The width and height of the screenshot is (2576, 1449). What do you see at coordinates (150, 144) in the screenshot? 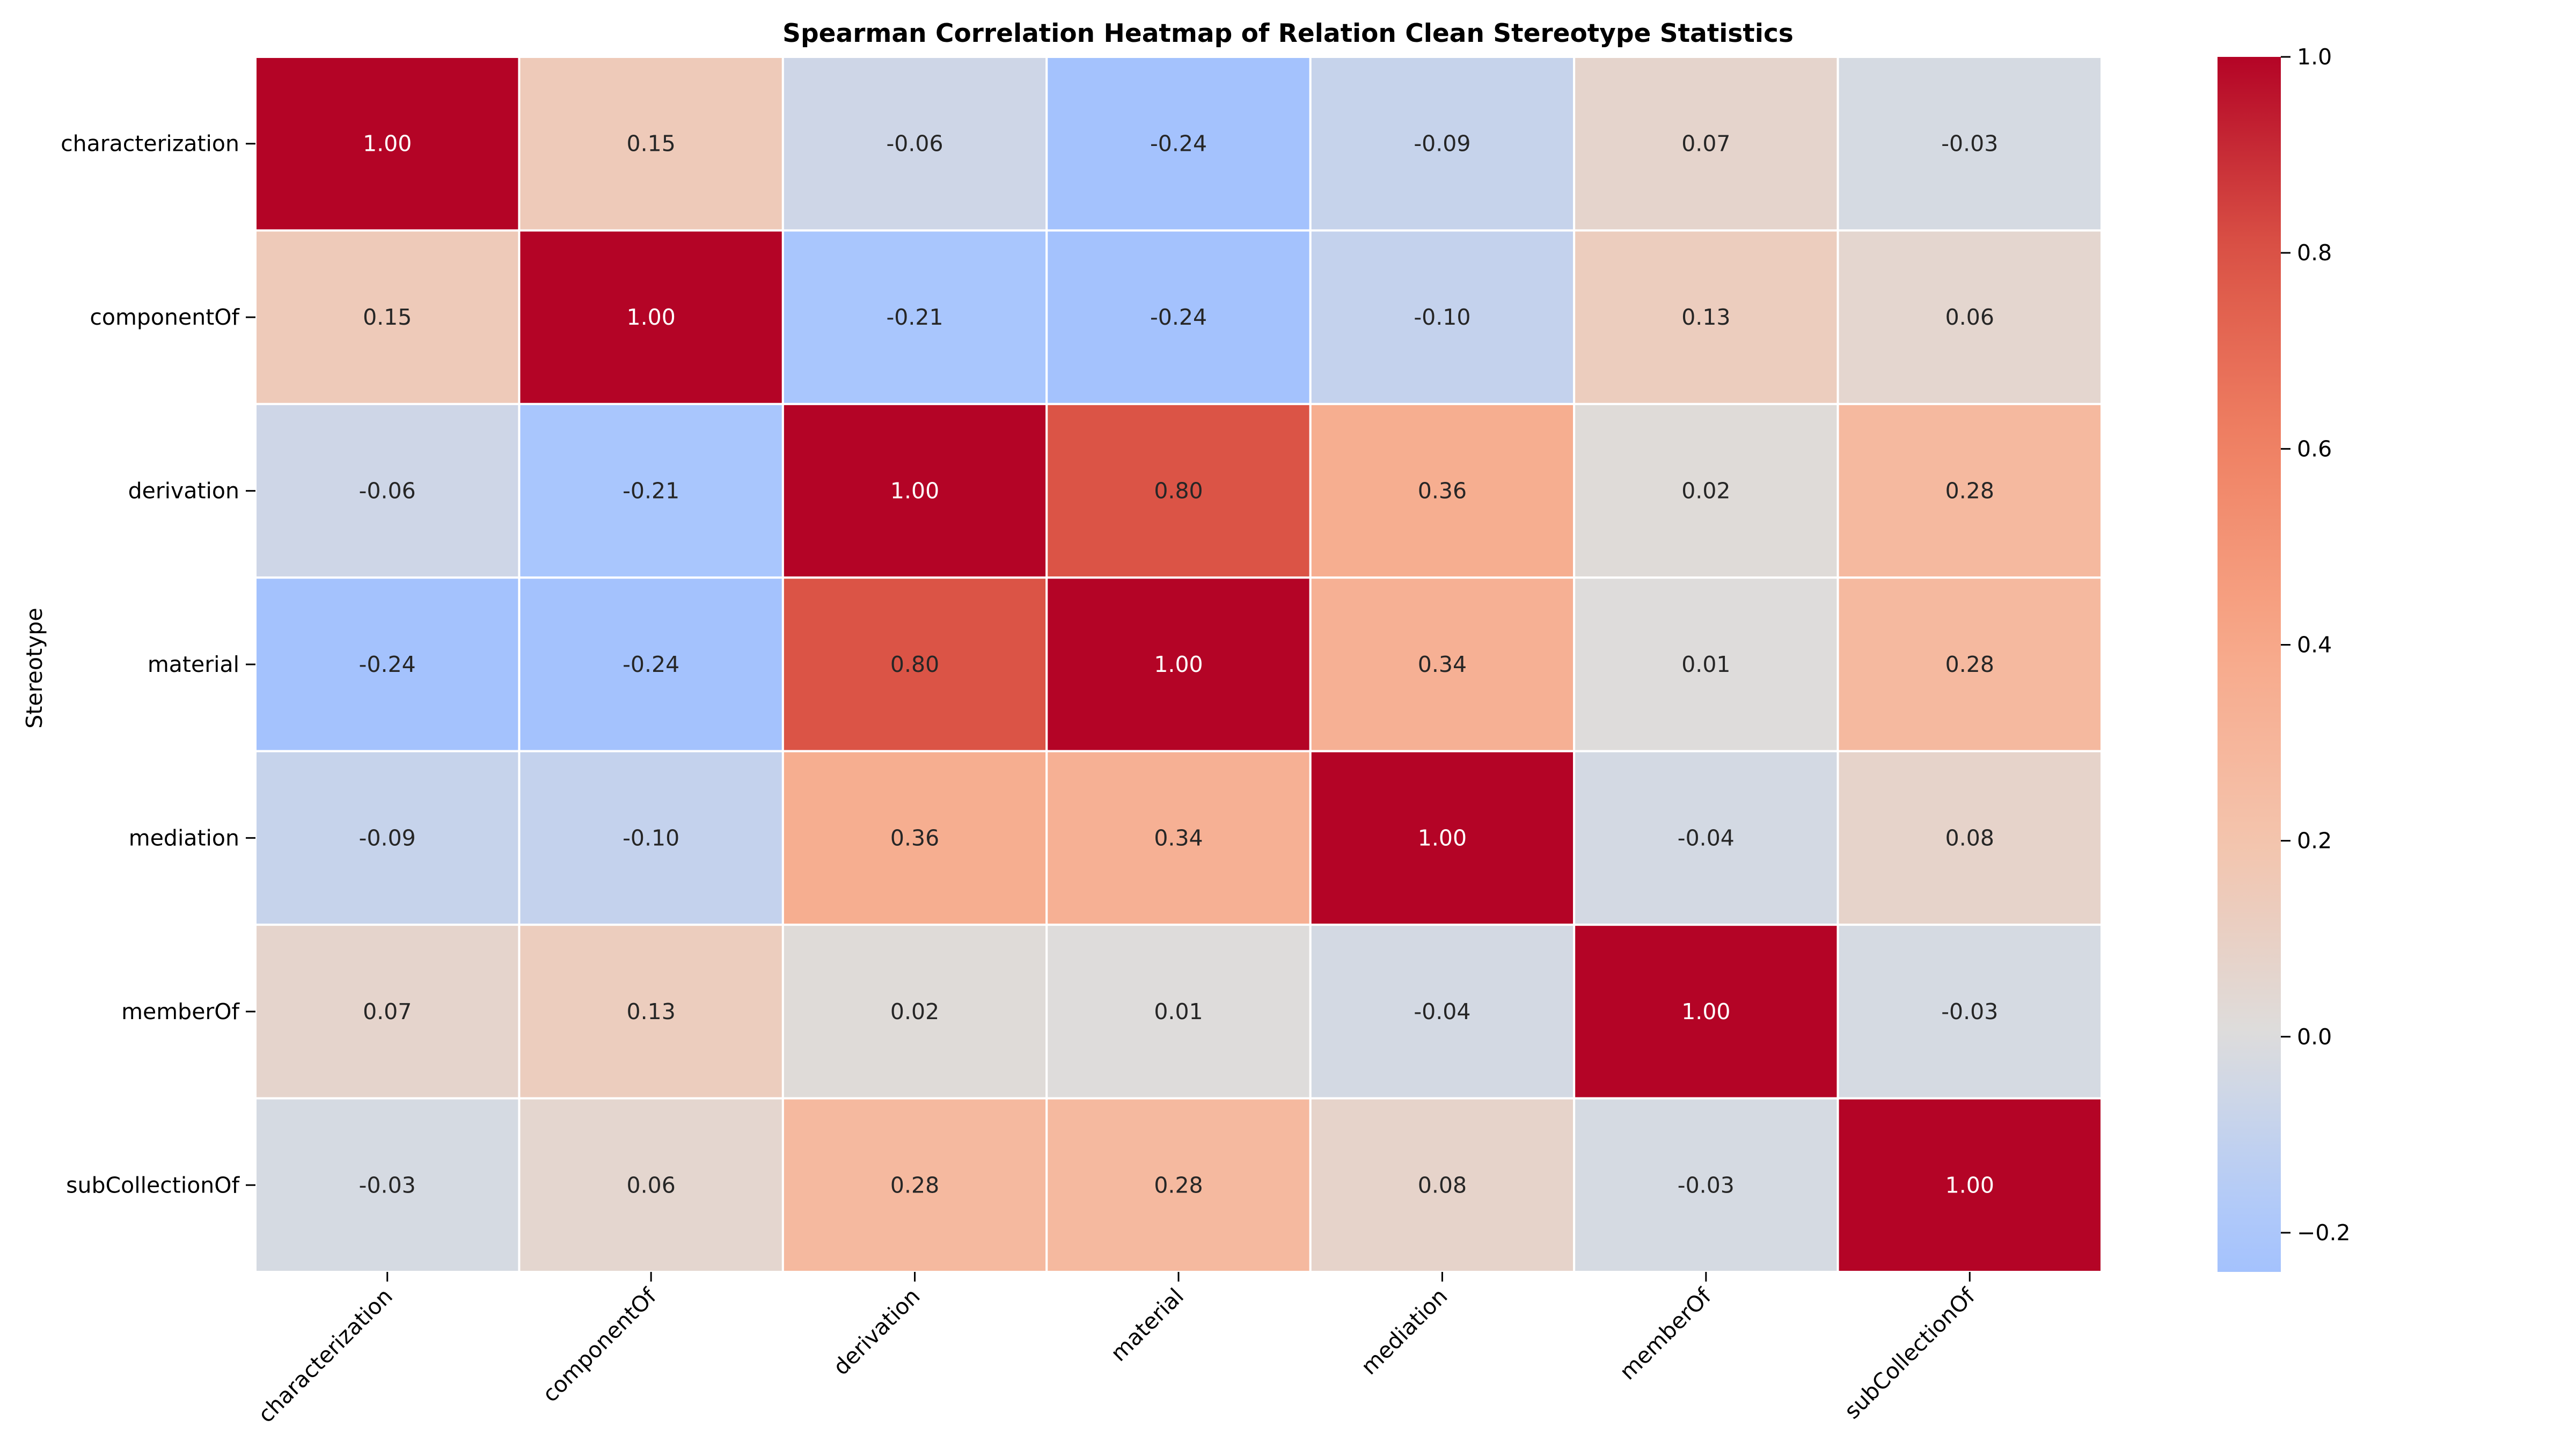
I see `y-tick-label: characterization` at bounding box center [150, 144].